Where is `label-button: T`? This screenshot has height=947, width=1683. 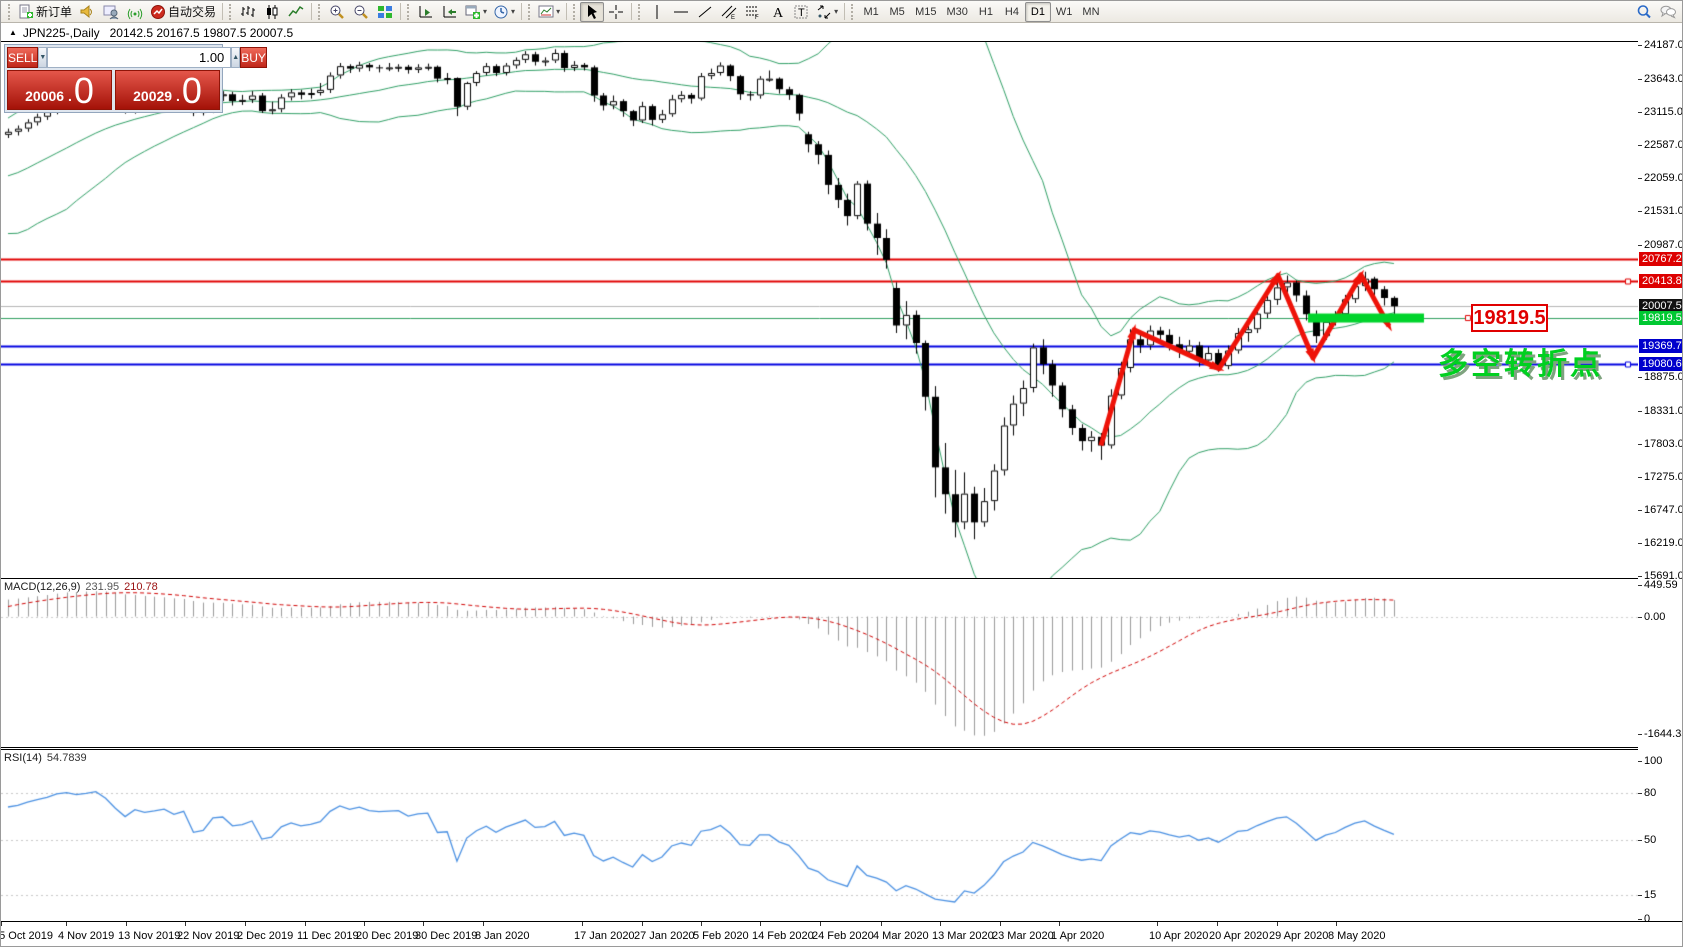
label-button: T is located at coordinates (801, 12).